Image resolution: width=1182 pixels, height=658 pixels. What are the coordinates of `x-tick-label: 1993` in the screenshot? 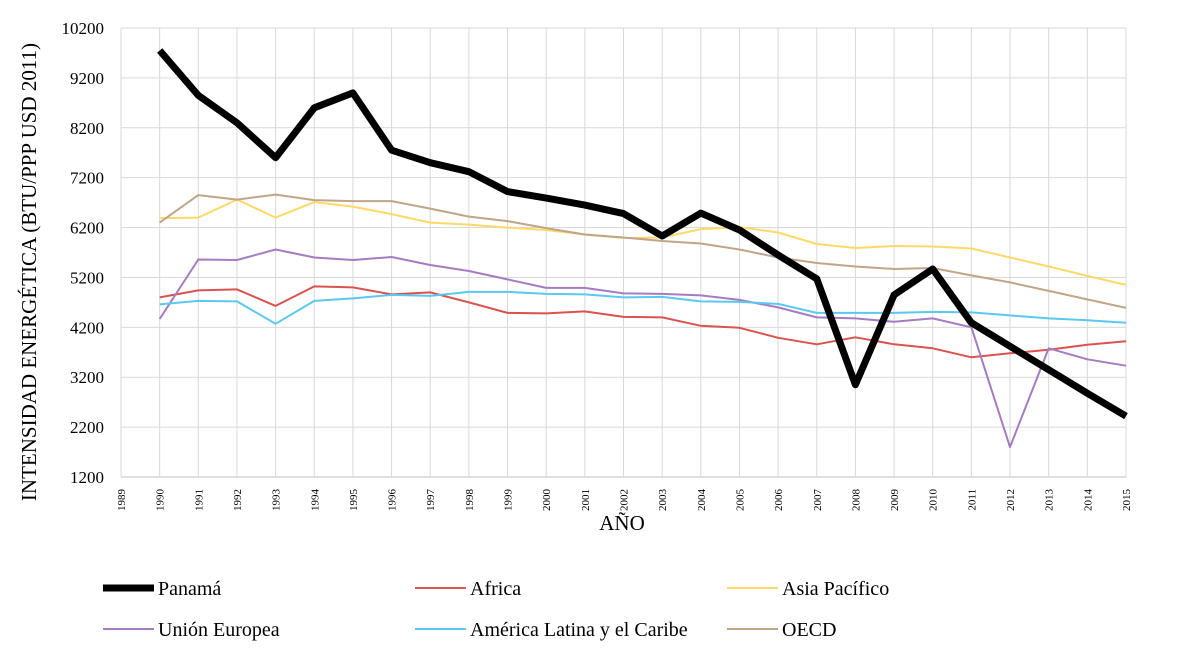 It's located at (277, 500).